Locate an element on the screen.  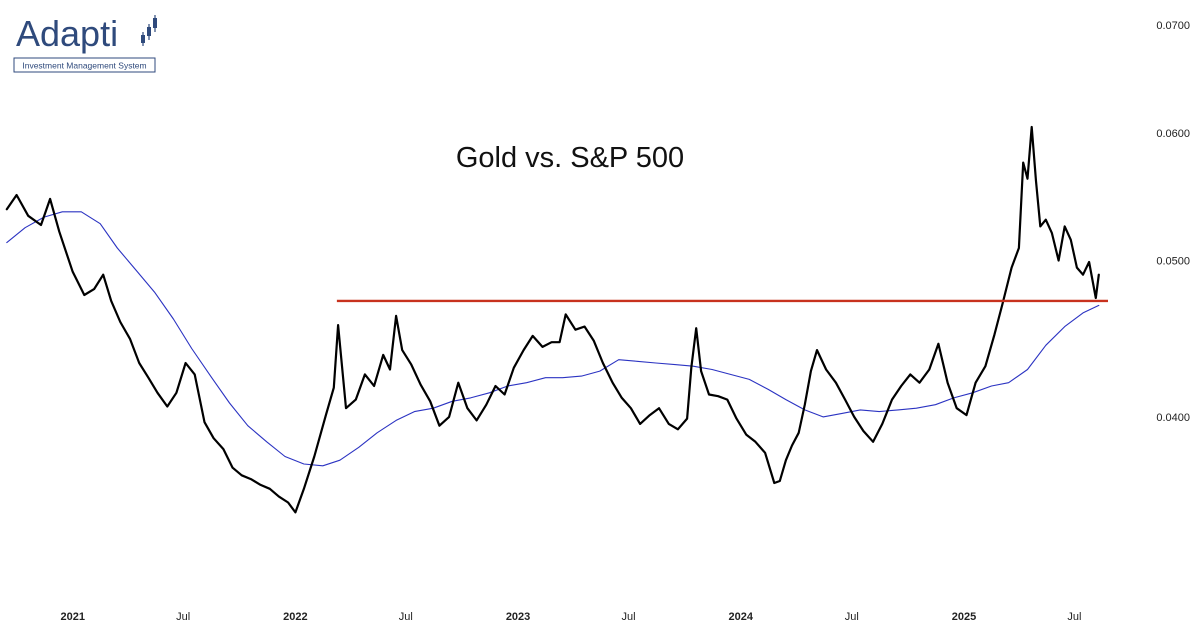
y-tick-label: 0.0500 is located at coordinates (1173, 262).